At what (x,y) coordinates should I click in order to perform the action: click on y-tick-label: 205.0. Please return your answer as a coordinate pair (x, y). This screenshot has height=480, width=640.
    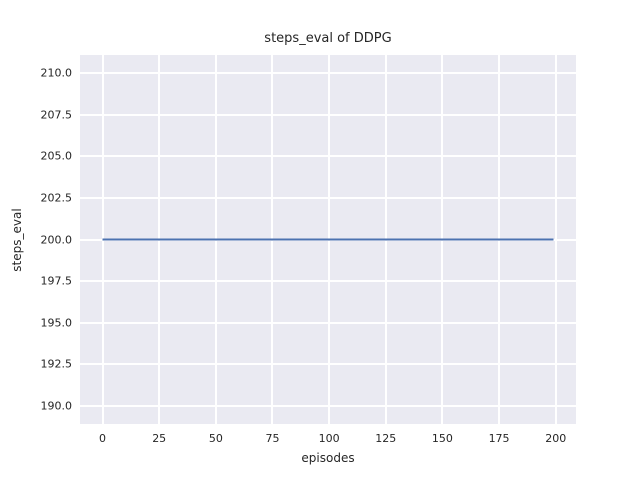
    Looking at the image, I should click on (56, 156).